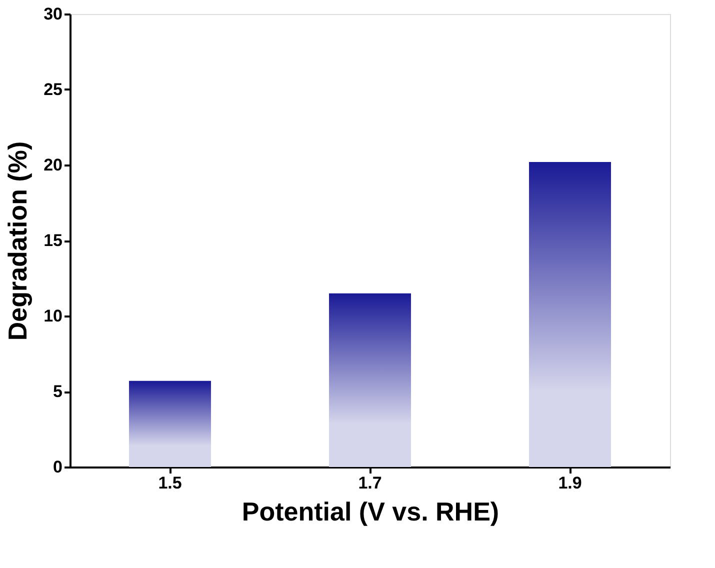 Image resolution: width=715 pixels, height=568 pixels. Describe the element at coordinates (57, 391) in the screenshot. I see `y-tick-label: 5` at that location.